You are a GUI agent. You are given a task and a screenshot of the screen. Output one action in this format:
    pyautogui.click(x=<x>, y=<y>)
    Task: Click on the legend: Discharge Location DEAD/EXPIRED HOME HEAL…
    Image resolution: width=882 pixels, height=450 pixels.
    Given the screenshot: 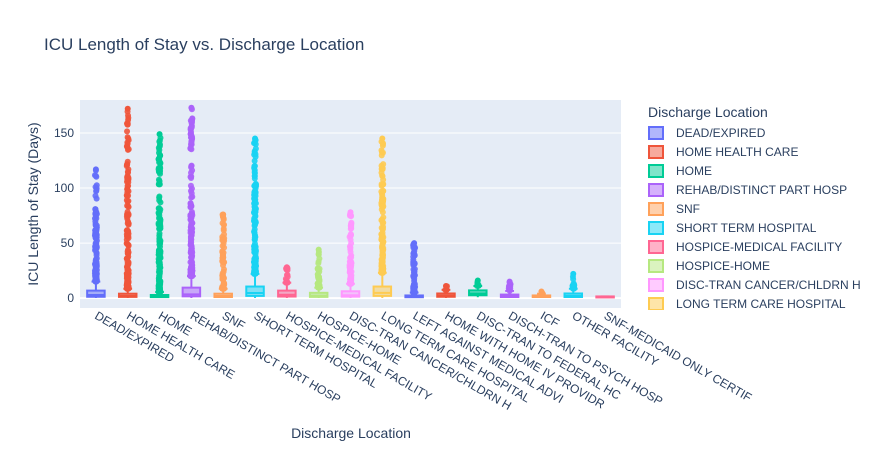 What is the action you would take?
    pyautogui.click(x=761, y=205)
    